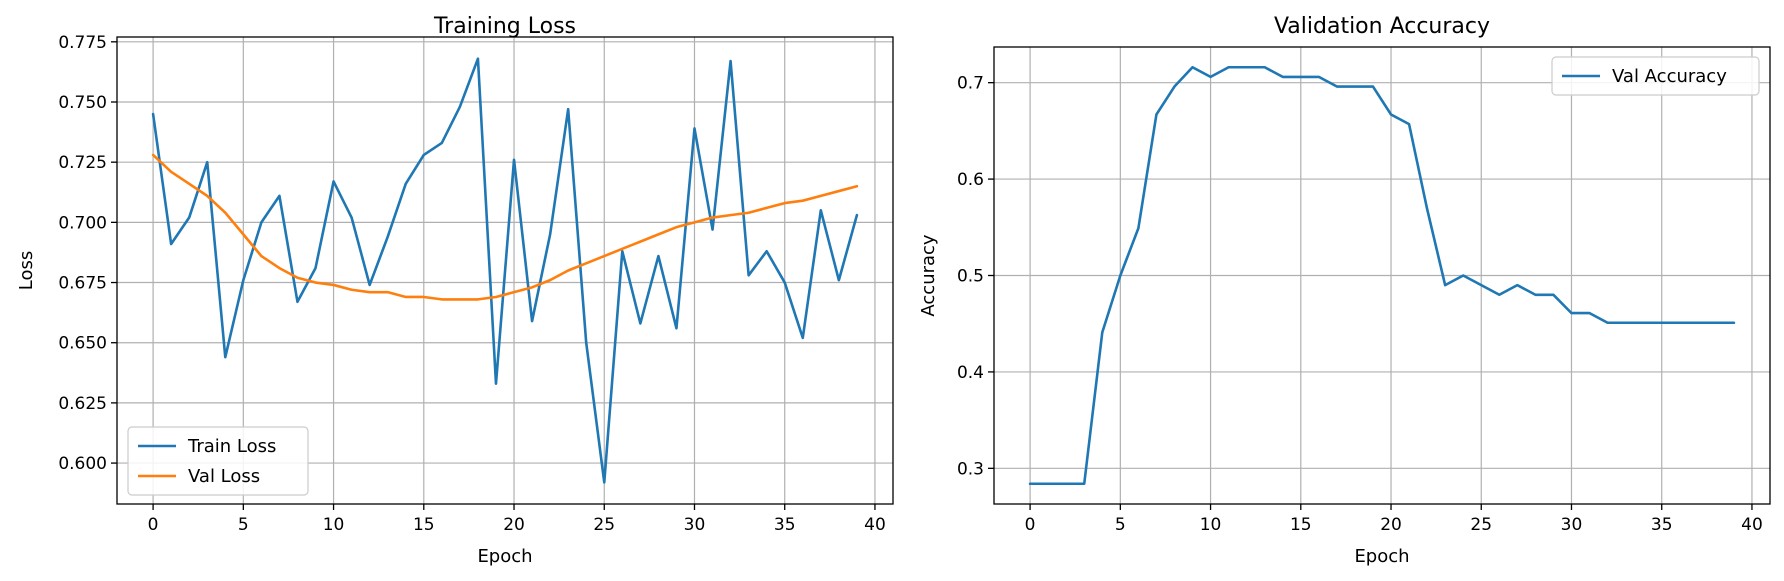 This screenshot has height=581, width=1784. Describe the element at coordinates (1211, 525) in the screenshot. I see `accuracy-x-tick-label: 10` at that location.